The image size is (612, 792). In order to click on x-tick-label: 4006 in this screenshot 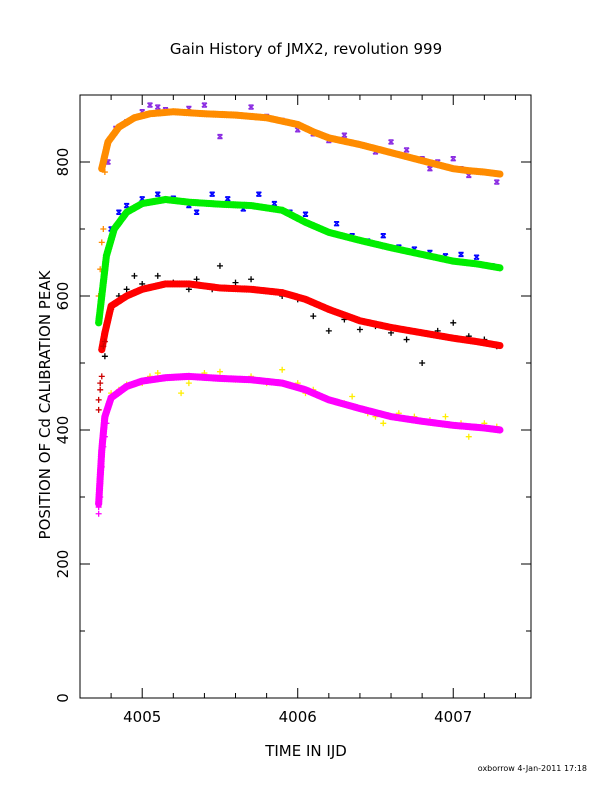, I will do `click(298, 717)`.